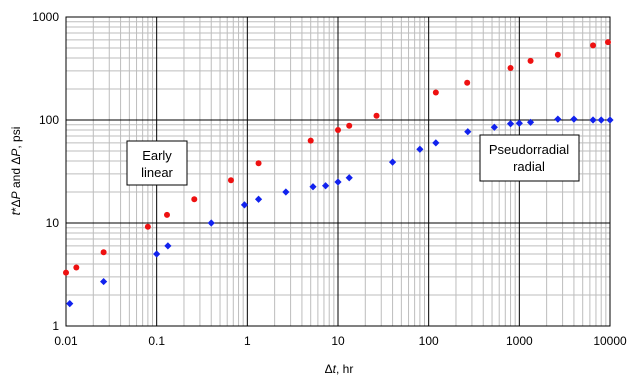  What do you see at coordinates (156, 341) in the screenshot?
I see `x-tick-label: 0.1` at bounding box center [156, 341].